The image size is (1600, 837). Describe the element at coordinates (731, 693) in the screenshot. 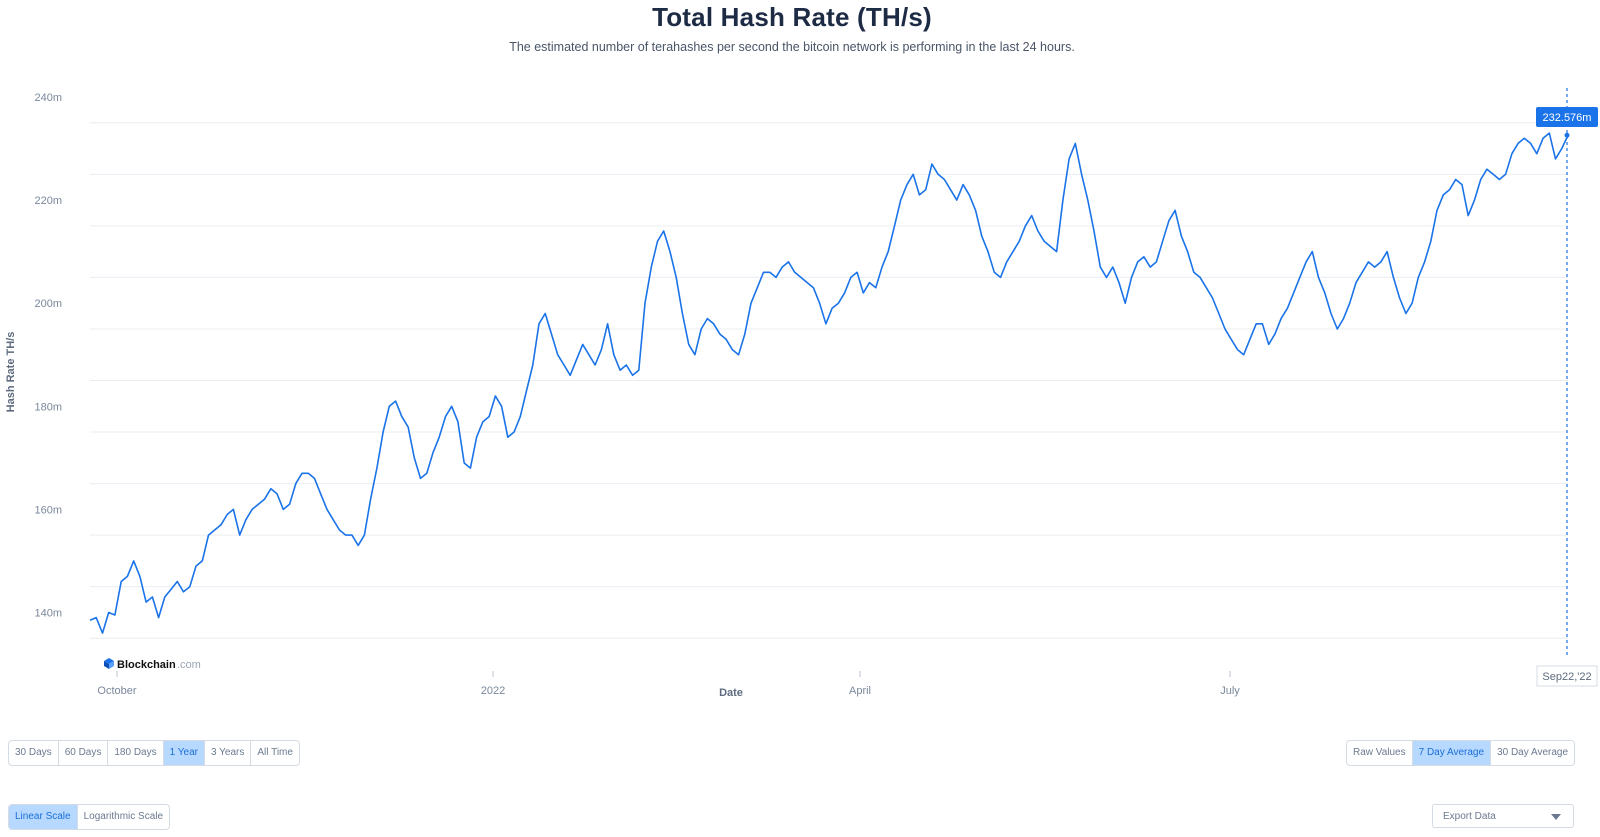

I see `x-axis-label: Date` at that location.